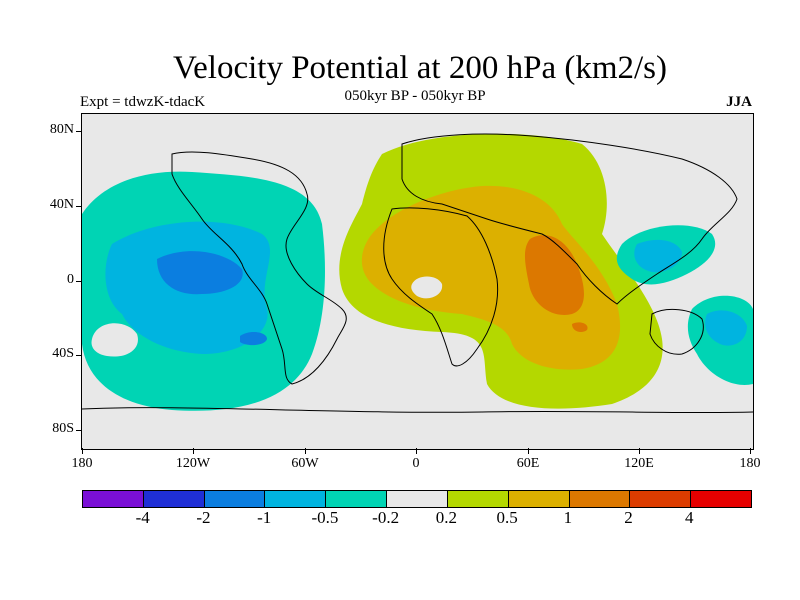  Describe the element at coordinates (200, 273) in the screenshot. I see `region-eastern-pacific-core` at that location.